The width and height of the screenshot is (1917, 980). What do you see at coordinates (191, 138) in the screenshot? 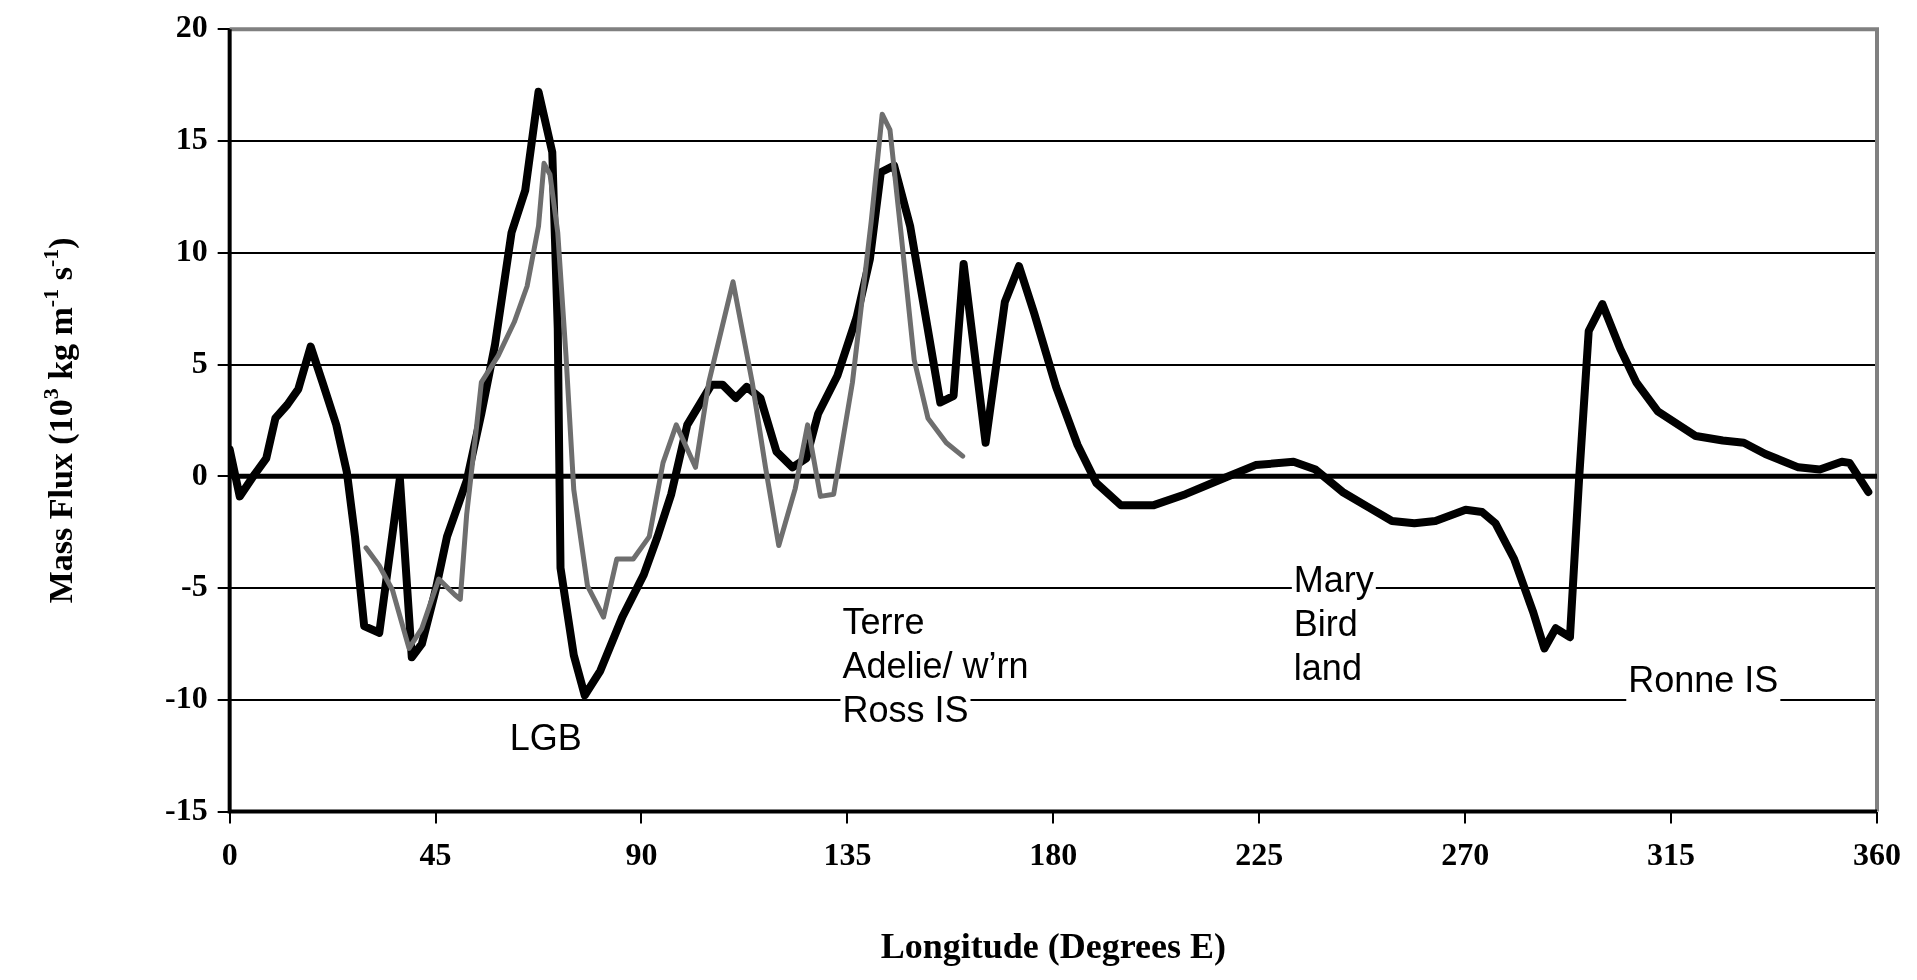
I see `y-tick-label: 15` at bounding box center [191, 138].